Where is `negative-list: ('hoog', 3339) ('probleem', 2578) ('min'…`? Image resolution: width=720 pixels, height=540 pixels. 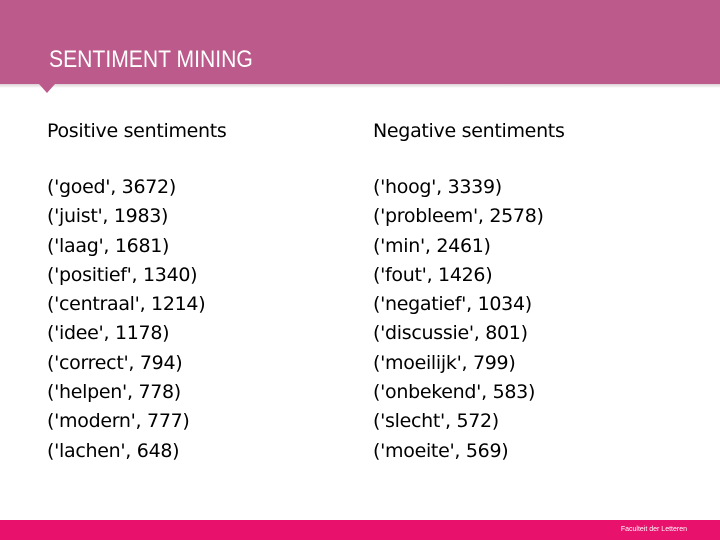
negative-list: ('hoog', 3339) ('probleem', 2578) ('min'… is located at coordinates (469, 319).